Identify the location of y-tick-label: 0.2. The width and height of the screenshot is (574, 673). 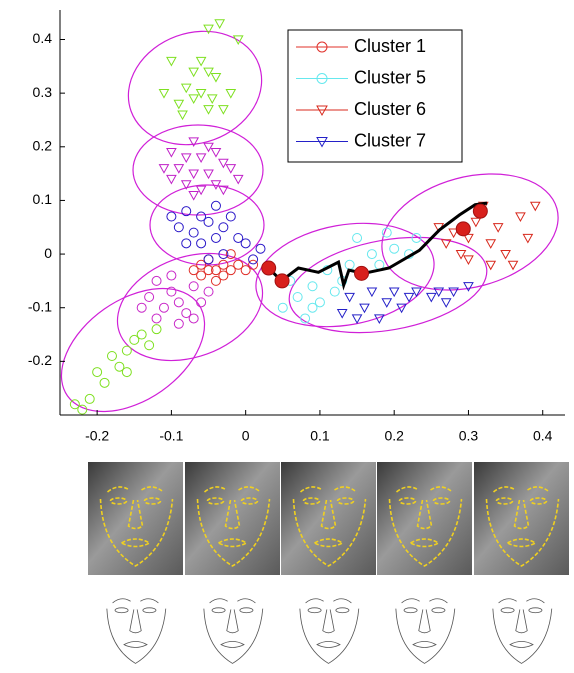
(43, 145).